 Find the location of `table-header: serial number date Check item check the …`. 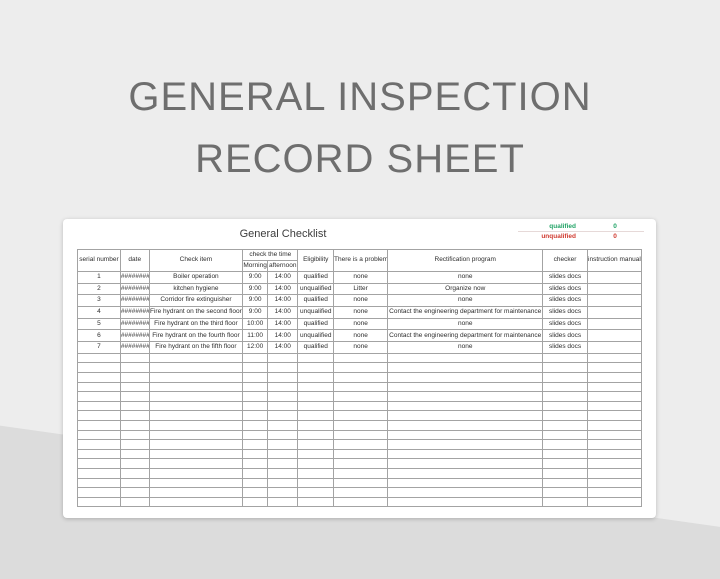

table-header: serial number date Check item check the … is located at coordinates (360, 260).